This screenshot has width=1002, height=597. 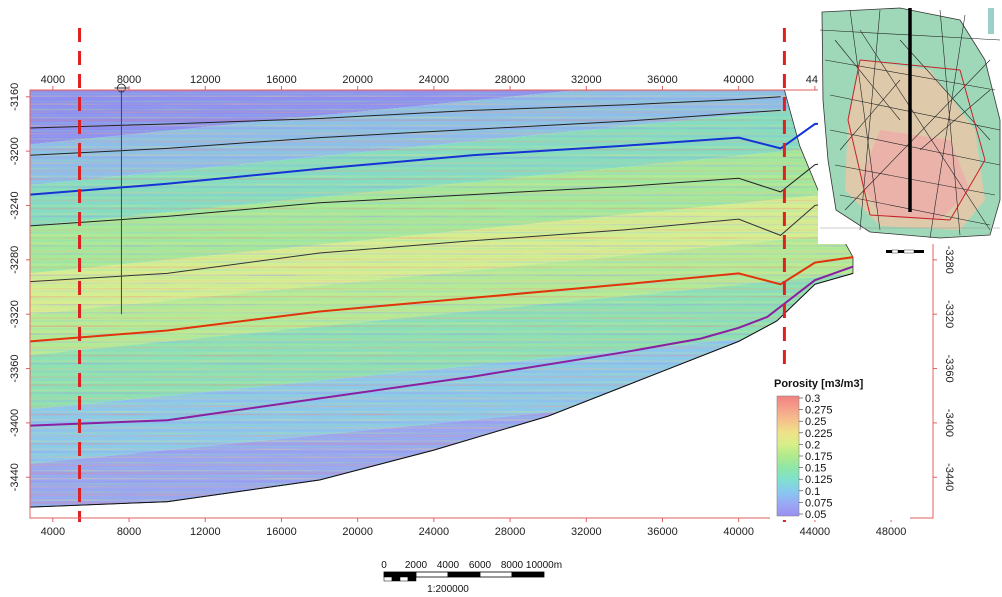 I want to click on scale-label: 4000, so click(x=448, y=565).